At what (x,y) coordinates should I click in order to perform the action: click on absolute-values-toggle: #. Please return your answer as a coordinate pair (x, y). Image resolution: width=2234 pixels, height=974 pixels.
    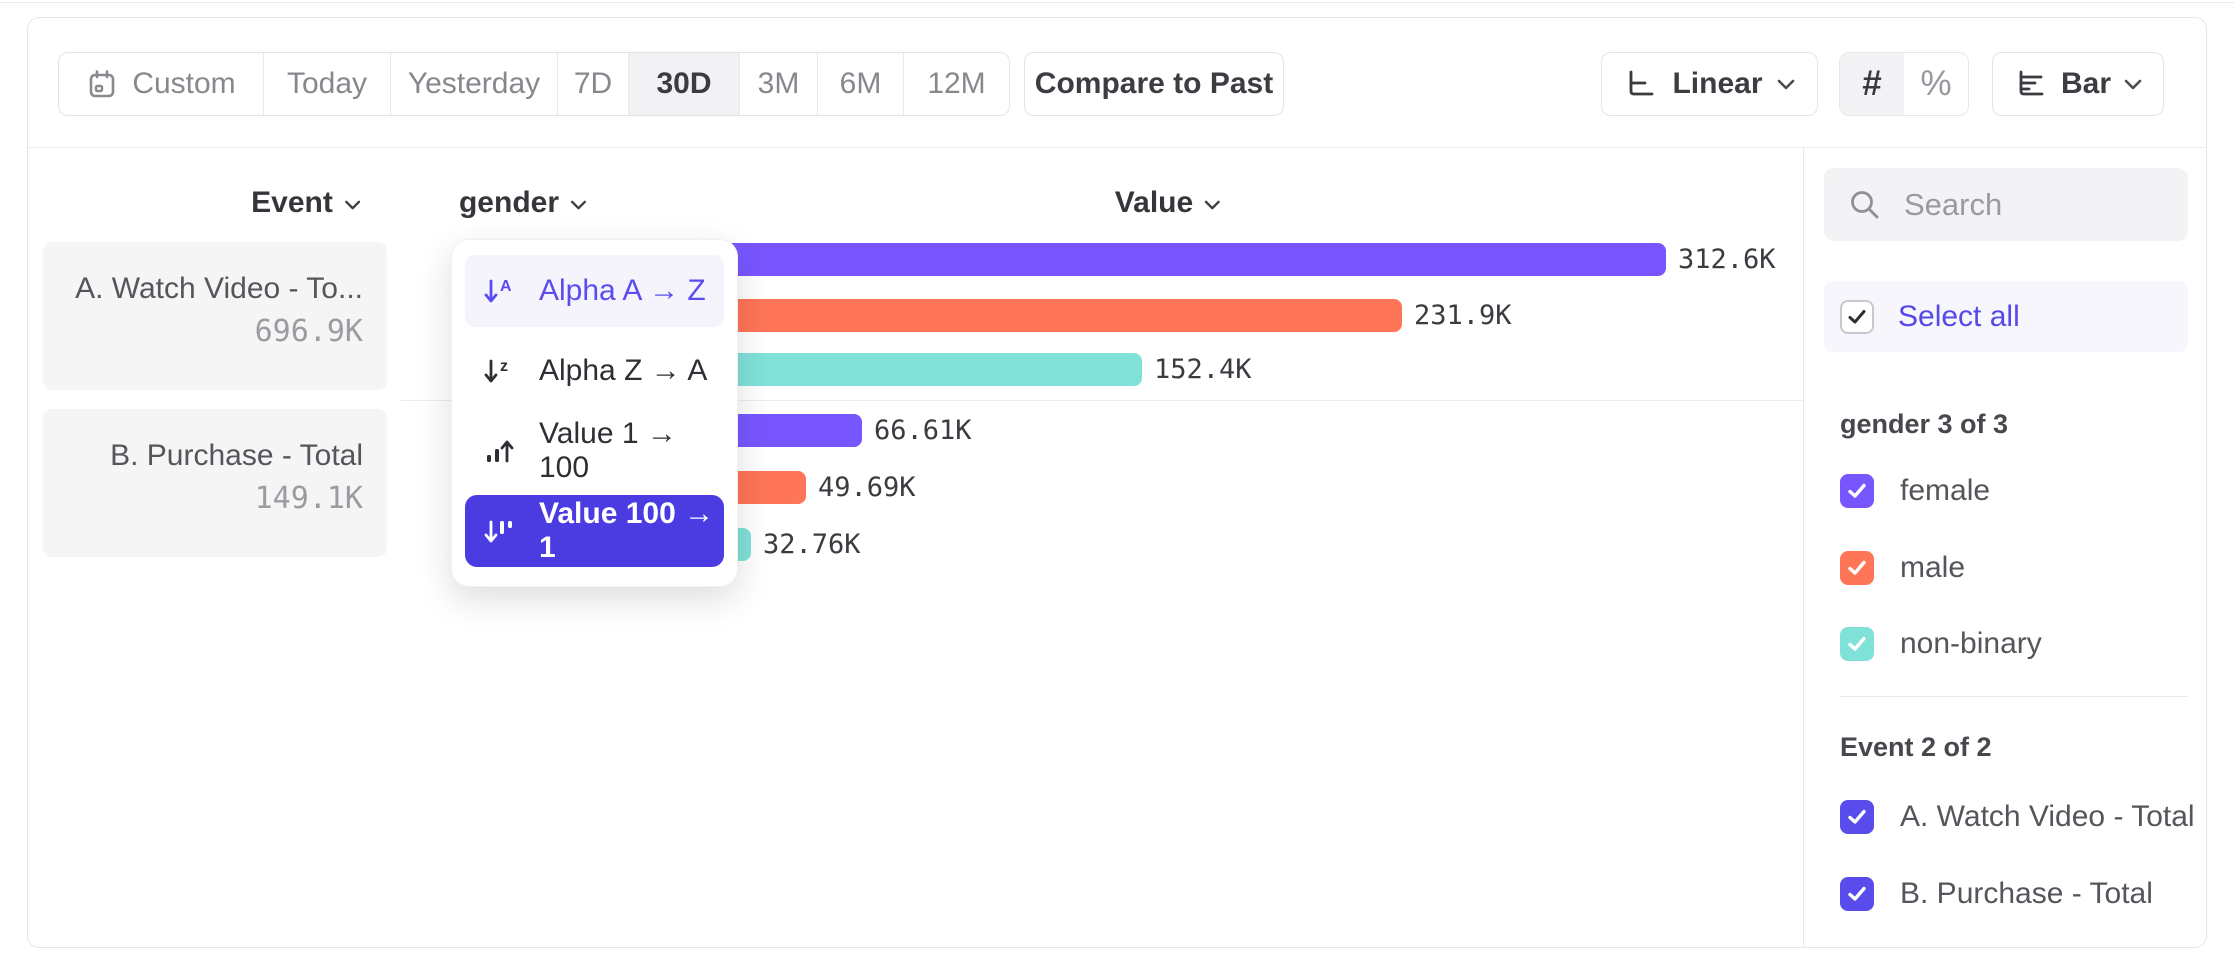
    Looking at the image, I should click on (1872, 84).